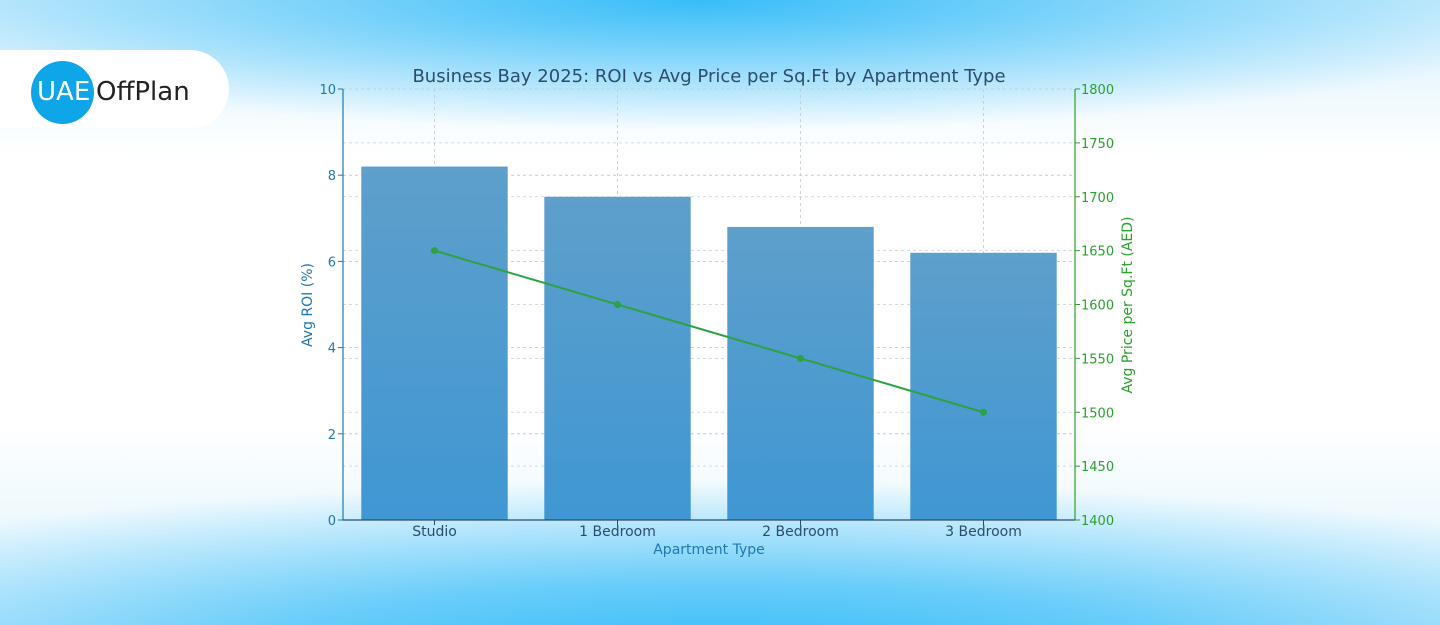  Describe the element at coordinates (308, 305) in the screenshot. I see `y-axis-title: Avg ROI (%)` at that location.